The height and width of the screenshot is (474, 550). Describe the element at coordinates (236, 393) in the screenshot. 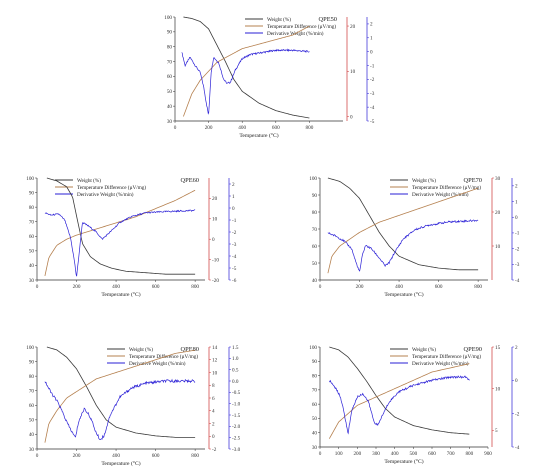

I see `y3-tick-label: -0.5` at that location.